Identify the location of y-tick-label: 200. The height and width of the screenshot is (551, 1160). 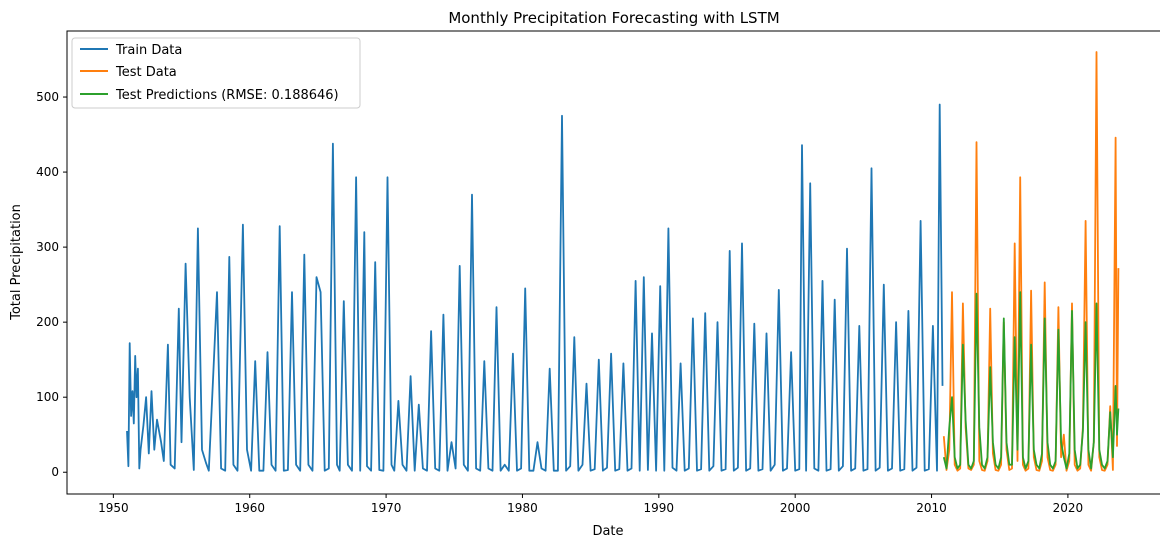
(47, 322).